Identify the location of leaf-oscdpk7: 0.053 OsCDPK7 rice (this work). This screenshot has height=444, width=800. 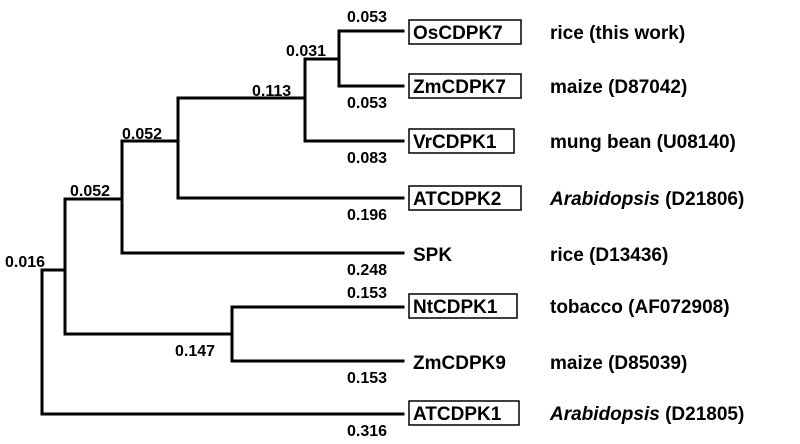
(516, 27).